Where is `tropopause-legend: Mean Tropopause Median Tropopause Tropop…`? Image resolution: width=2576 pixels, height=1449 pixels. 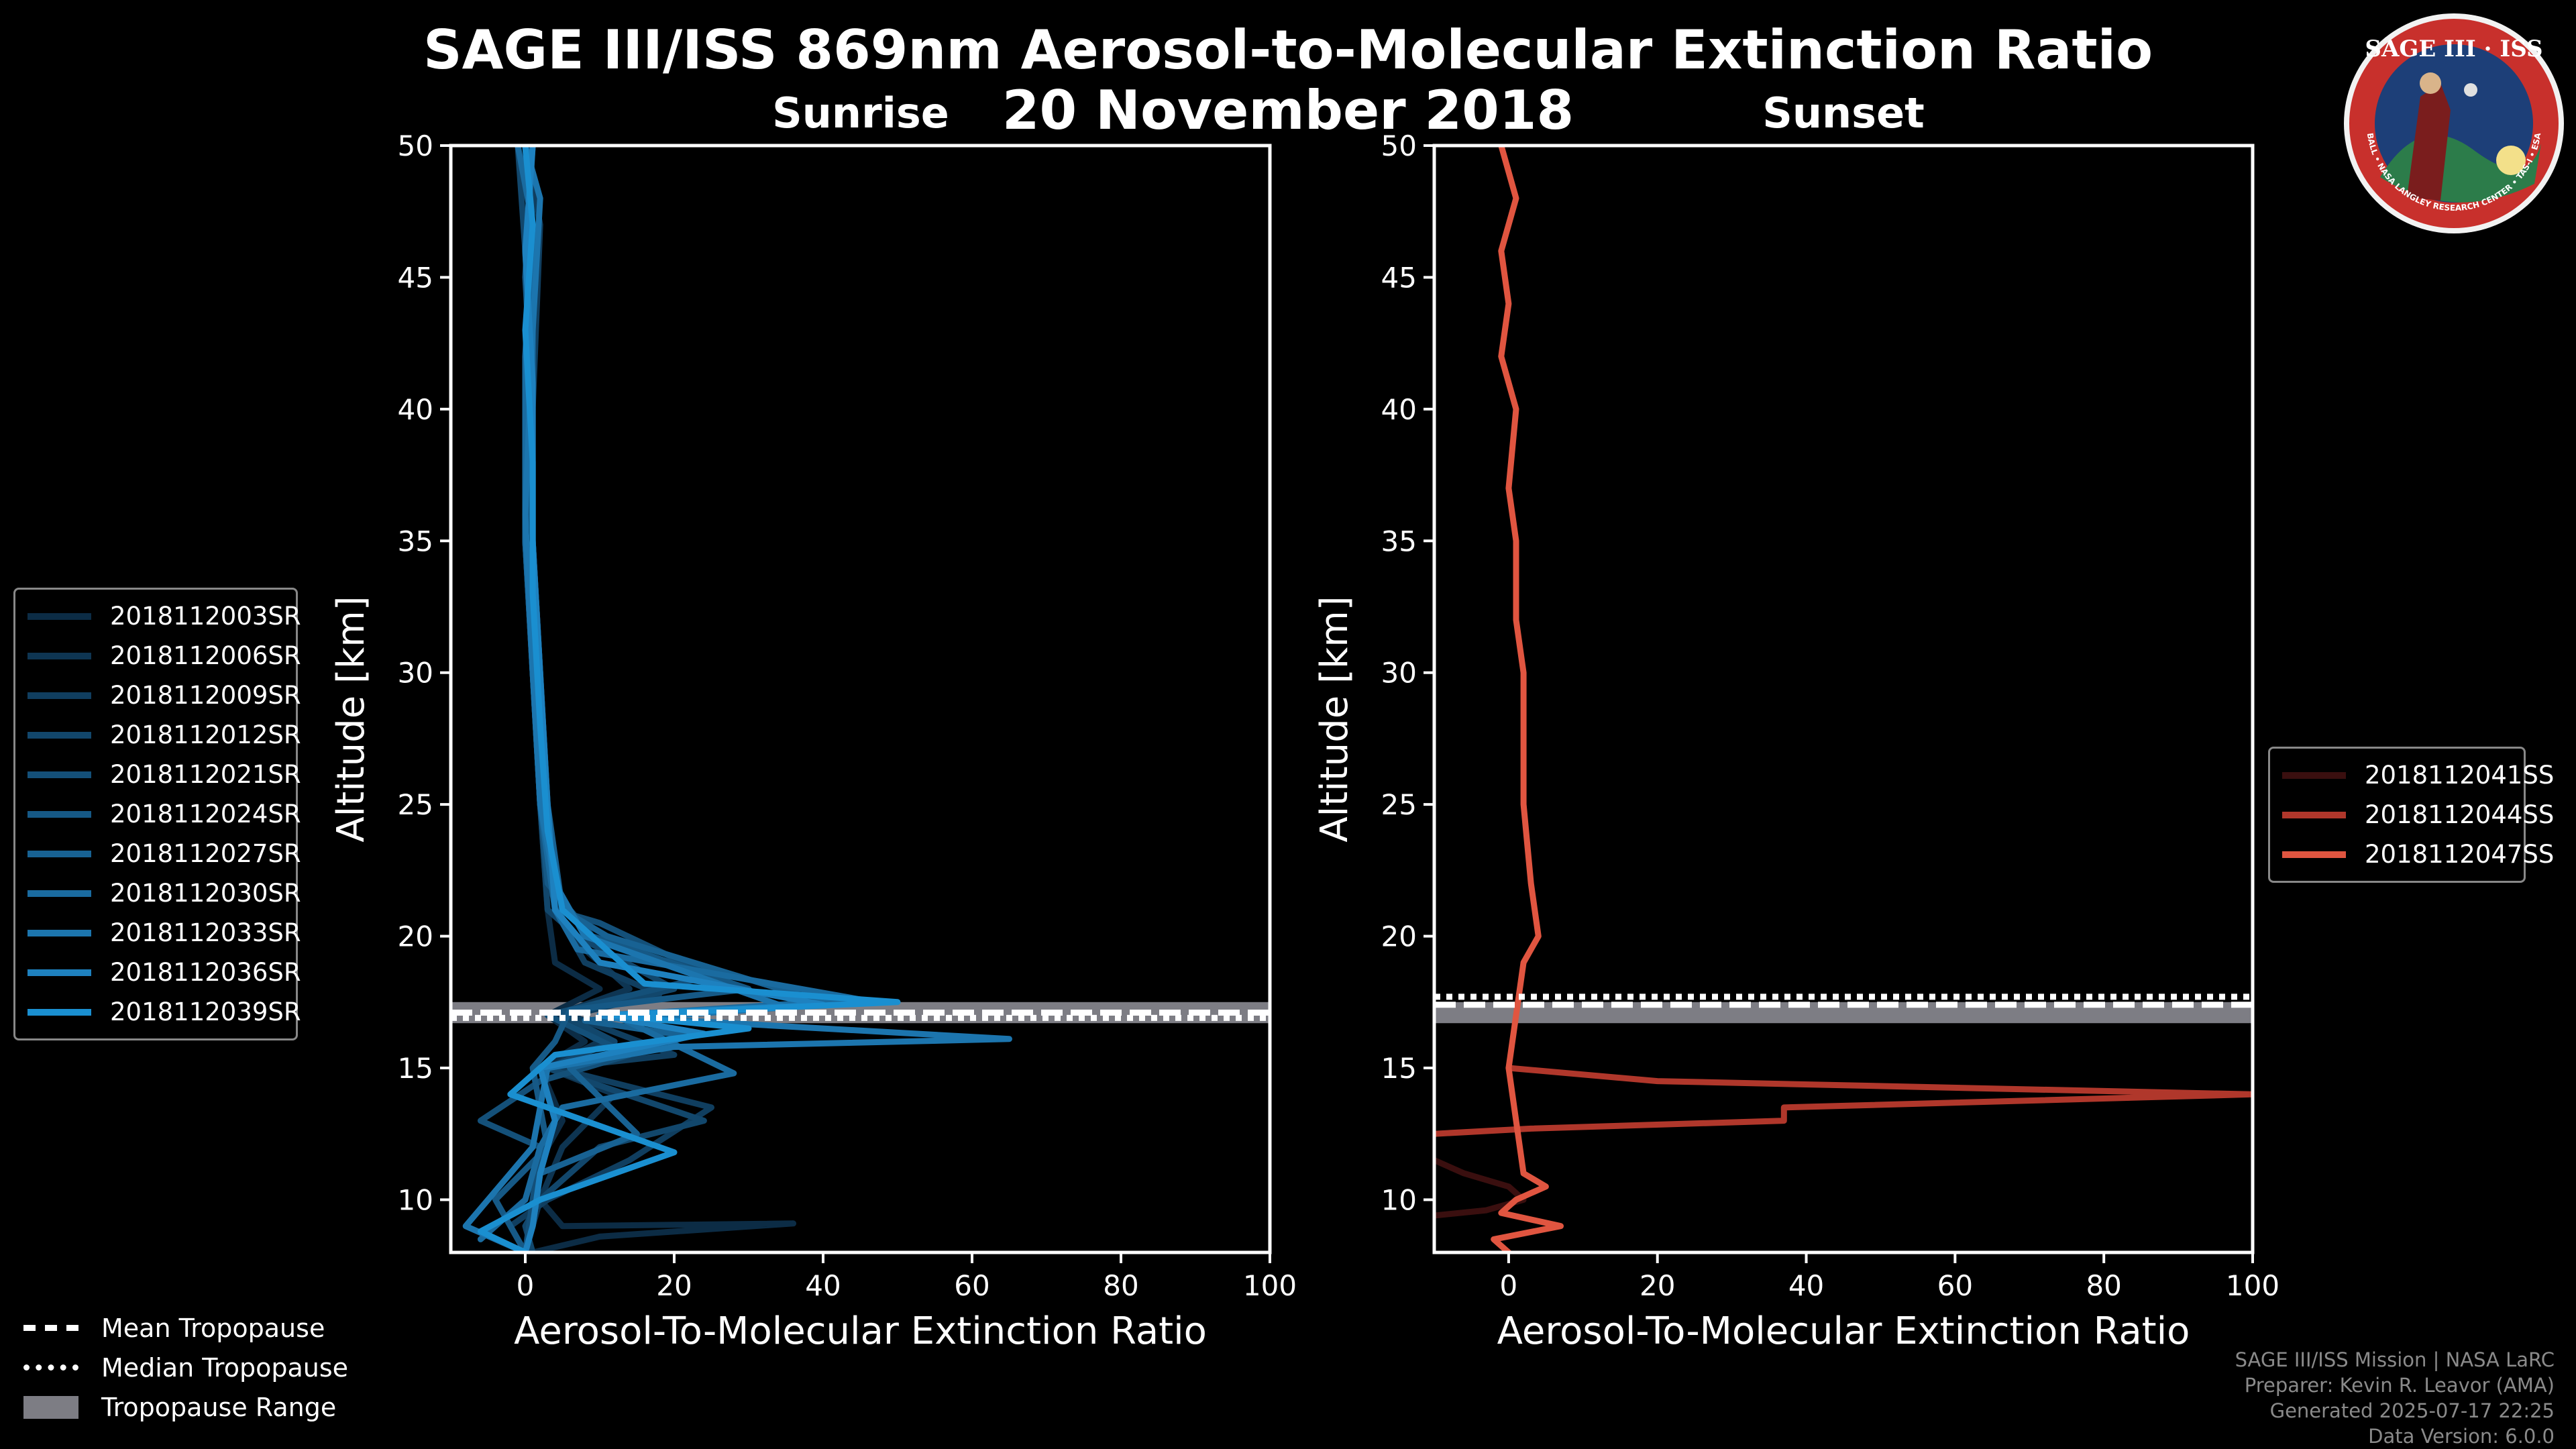
tropopause-legend: Mean Tropopause Median Tropopause Tropop… is located at coordinates (185, 1367).